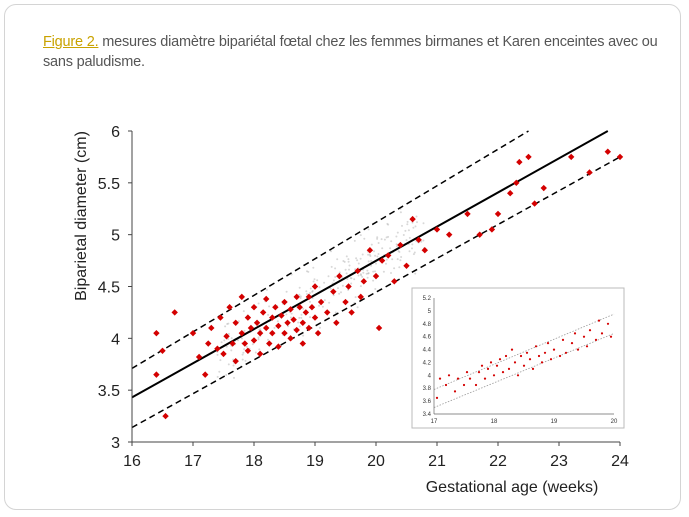  Describe the element at coordinates (427, 325) in the screenshot. I see `inset-y-tick-label: 4.8` at that location.